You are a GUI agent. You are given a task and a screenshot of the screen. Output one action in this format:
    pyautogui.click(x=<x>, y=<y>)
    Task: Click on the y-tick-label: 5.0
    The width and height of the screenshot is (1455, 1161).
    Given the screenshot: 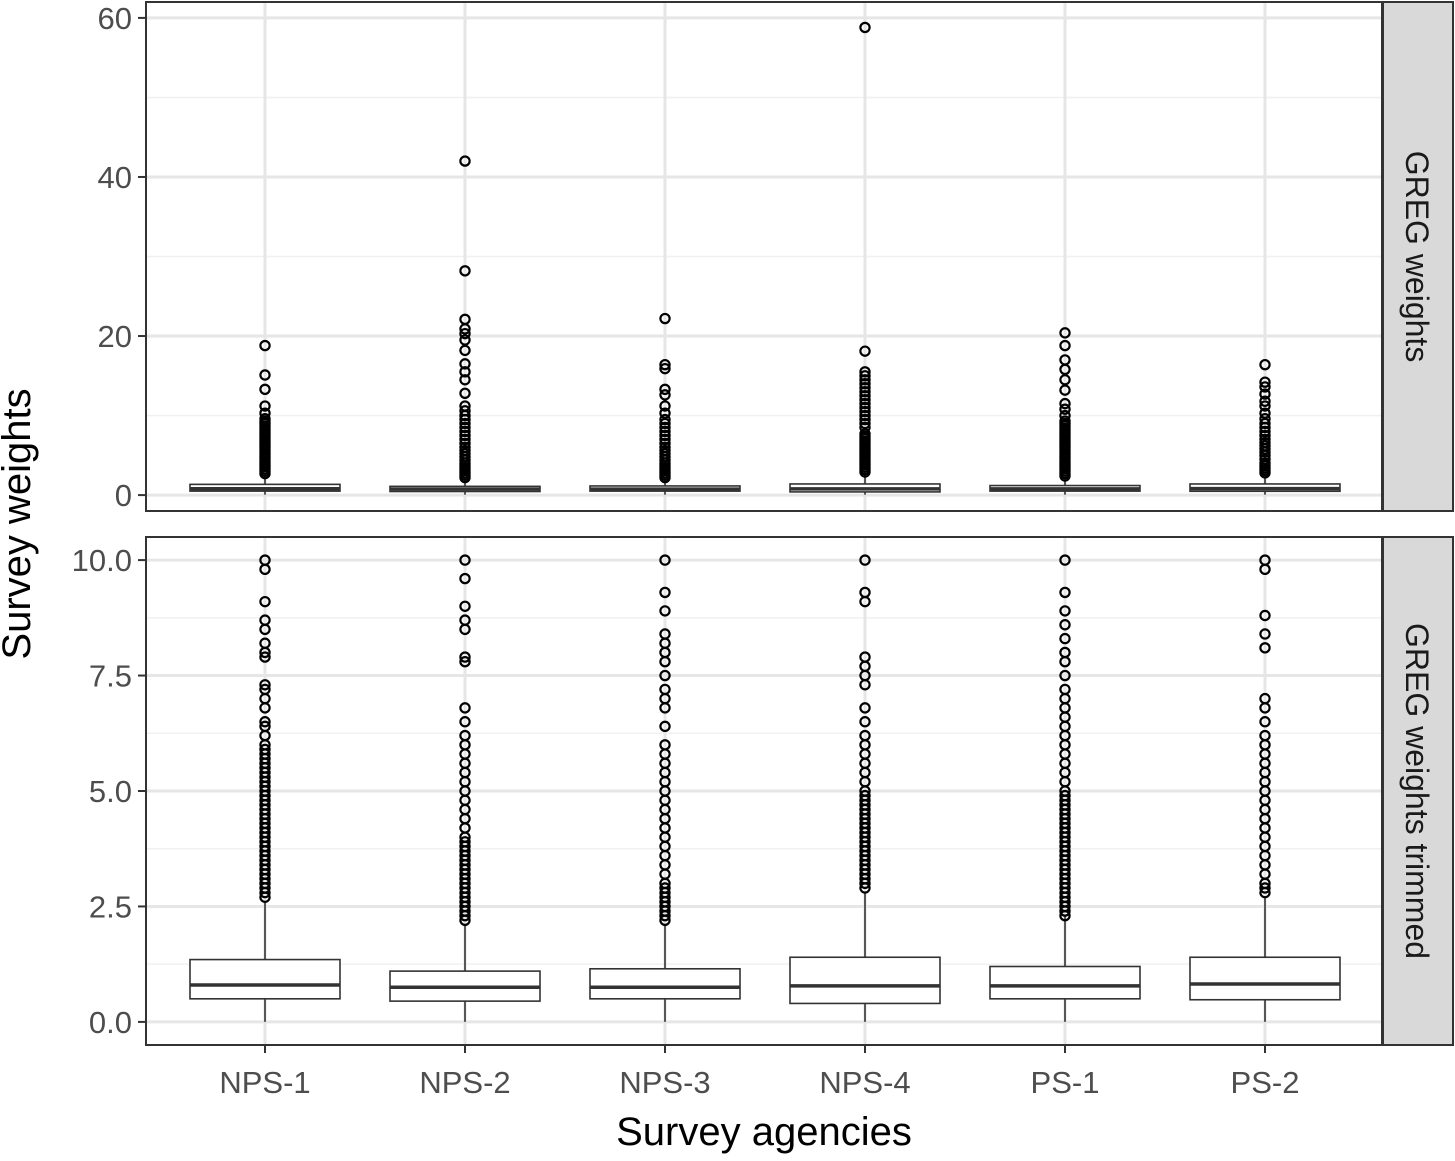 What is the action you would take?
    pyautogui.click(x=110, y=791)
    